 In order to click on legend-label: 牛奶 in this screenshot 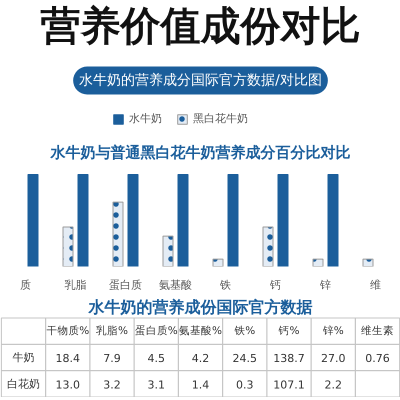, I will do `click(23, 357)`.